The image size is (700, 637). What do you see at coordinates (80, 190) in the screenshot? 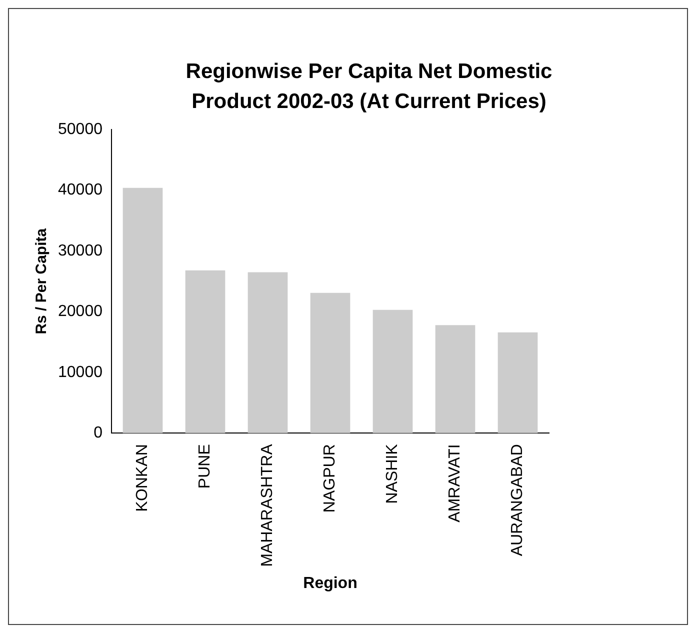
I see `y-tick-label: 40000` at bounding box center [80, 190].